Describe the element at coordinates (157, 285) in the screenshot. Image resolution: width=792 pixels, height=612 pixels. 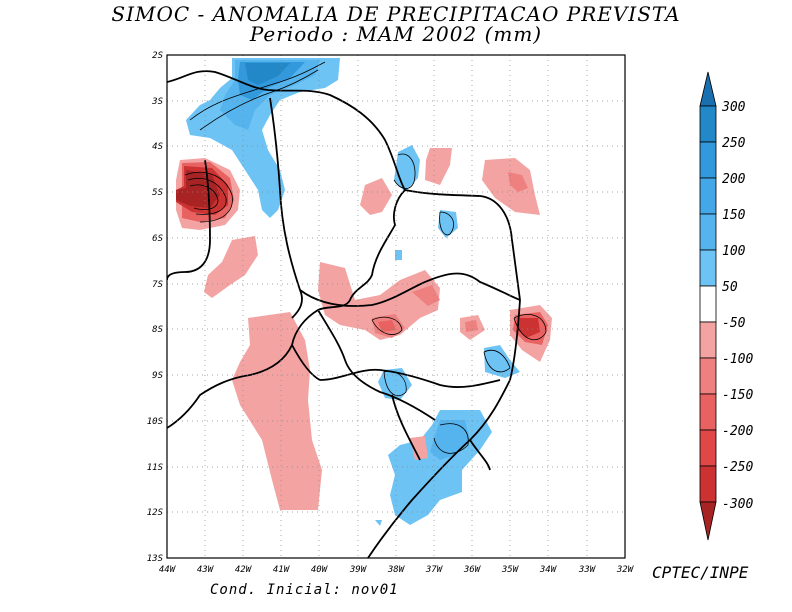
I see `lat-label: 7S` at that location.